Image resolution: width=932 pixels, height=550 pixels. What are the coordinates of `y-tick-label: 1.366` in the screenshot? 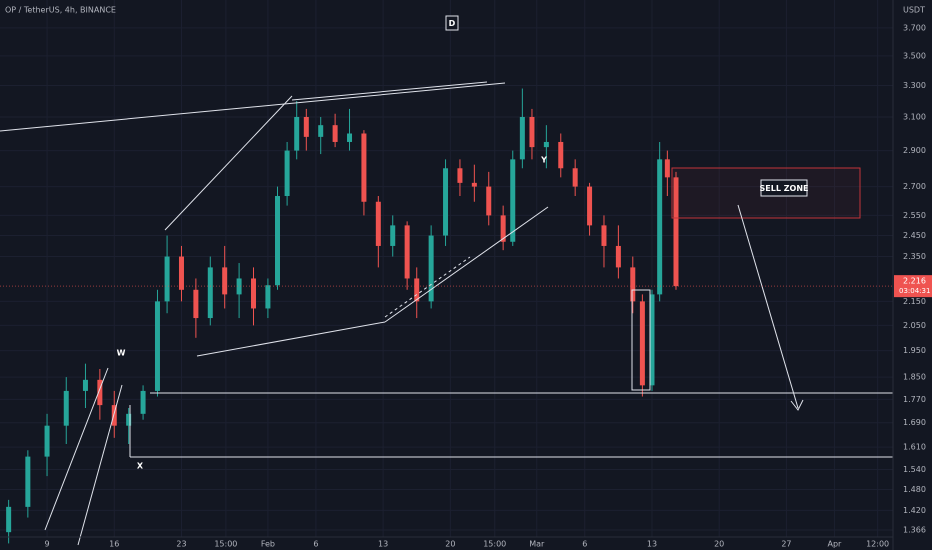 It's located at (914, 529).